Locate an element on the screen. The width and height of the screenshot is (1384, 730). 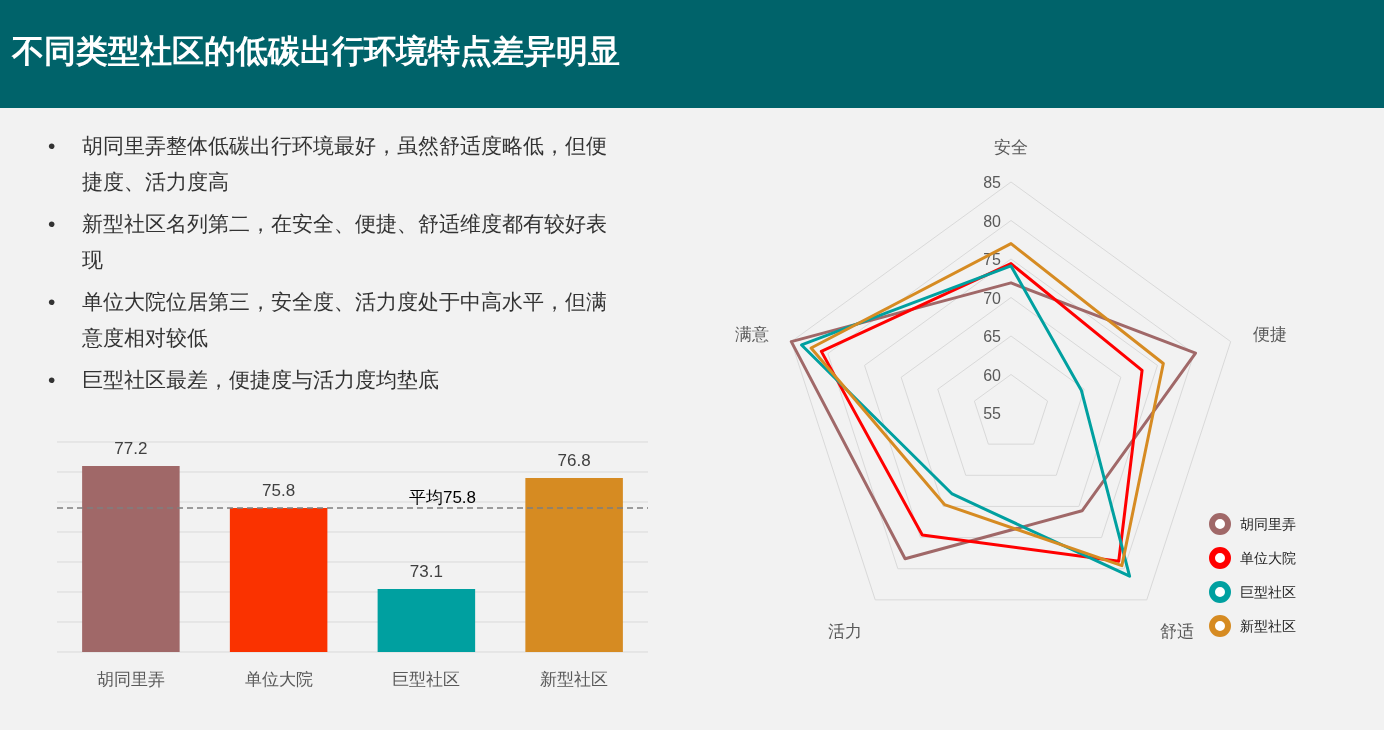
spoke-label: 活力 is located at coordinates (844, 631).